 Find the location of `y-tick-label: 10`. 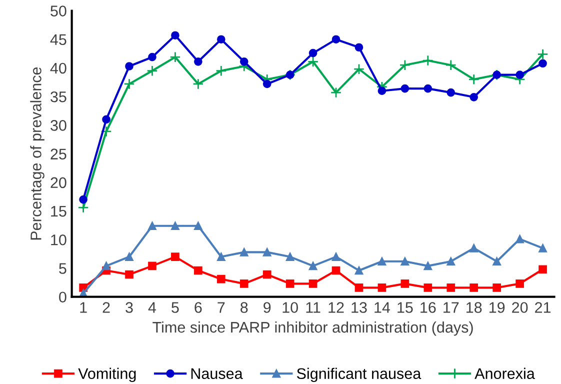

y-tick-label: 10 is located at coordinates (58, 240).